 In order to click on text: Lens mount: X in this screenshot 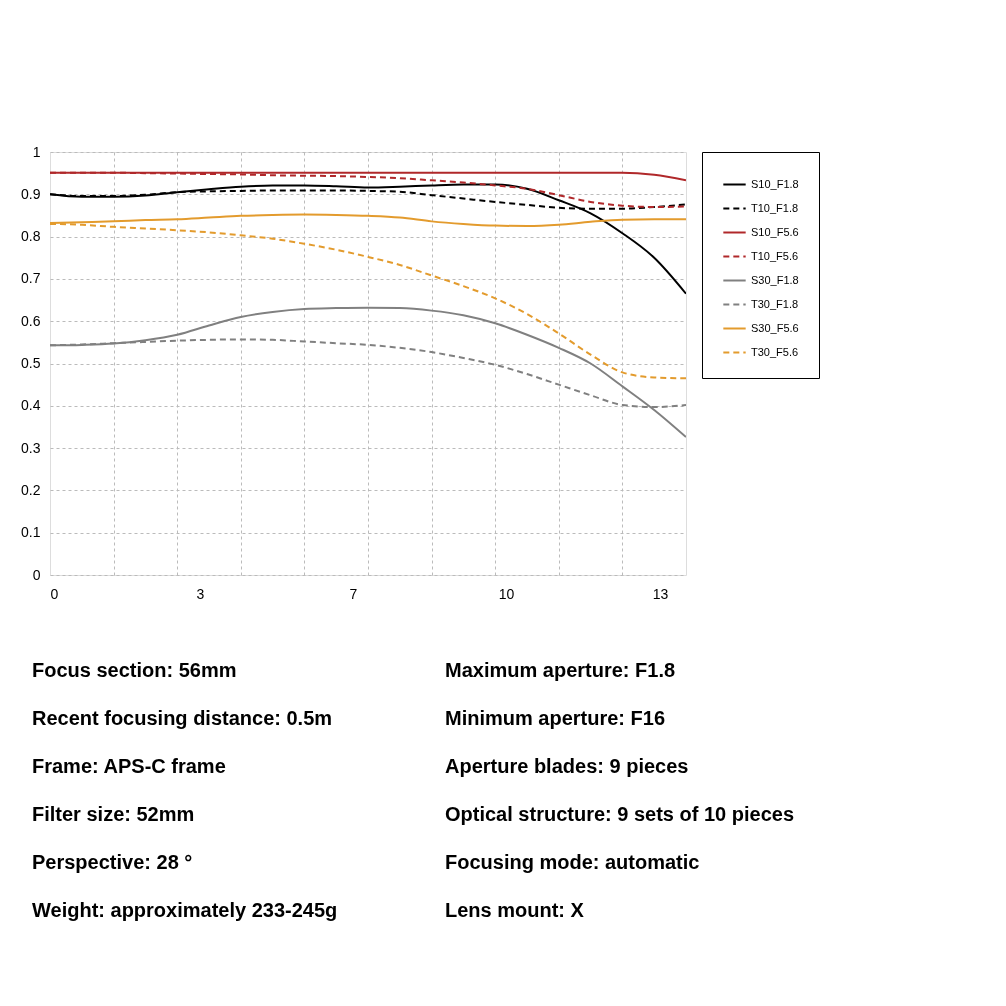, I will do `click(515, 910)`.